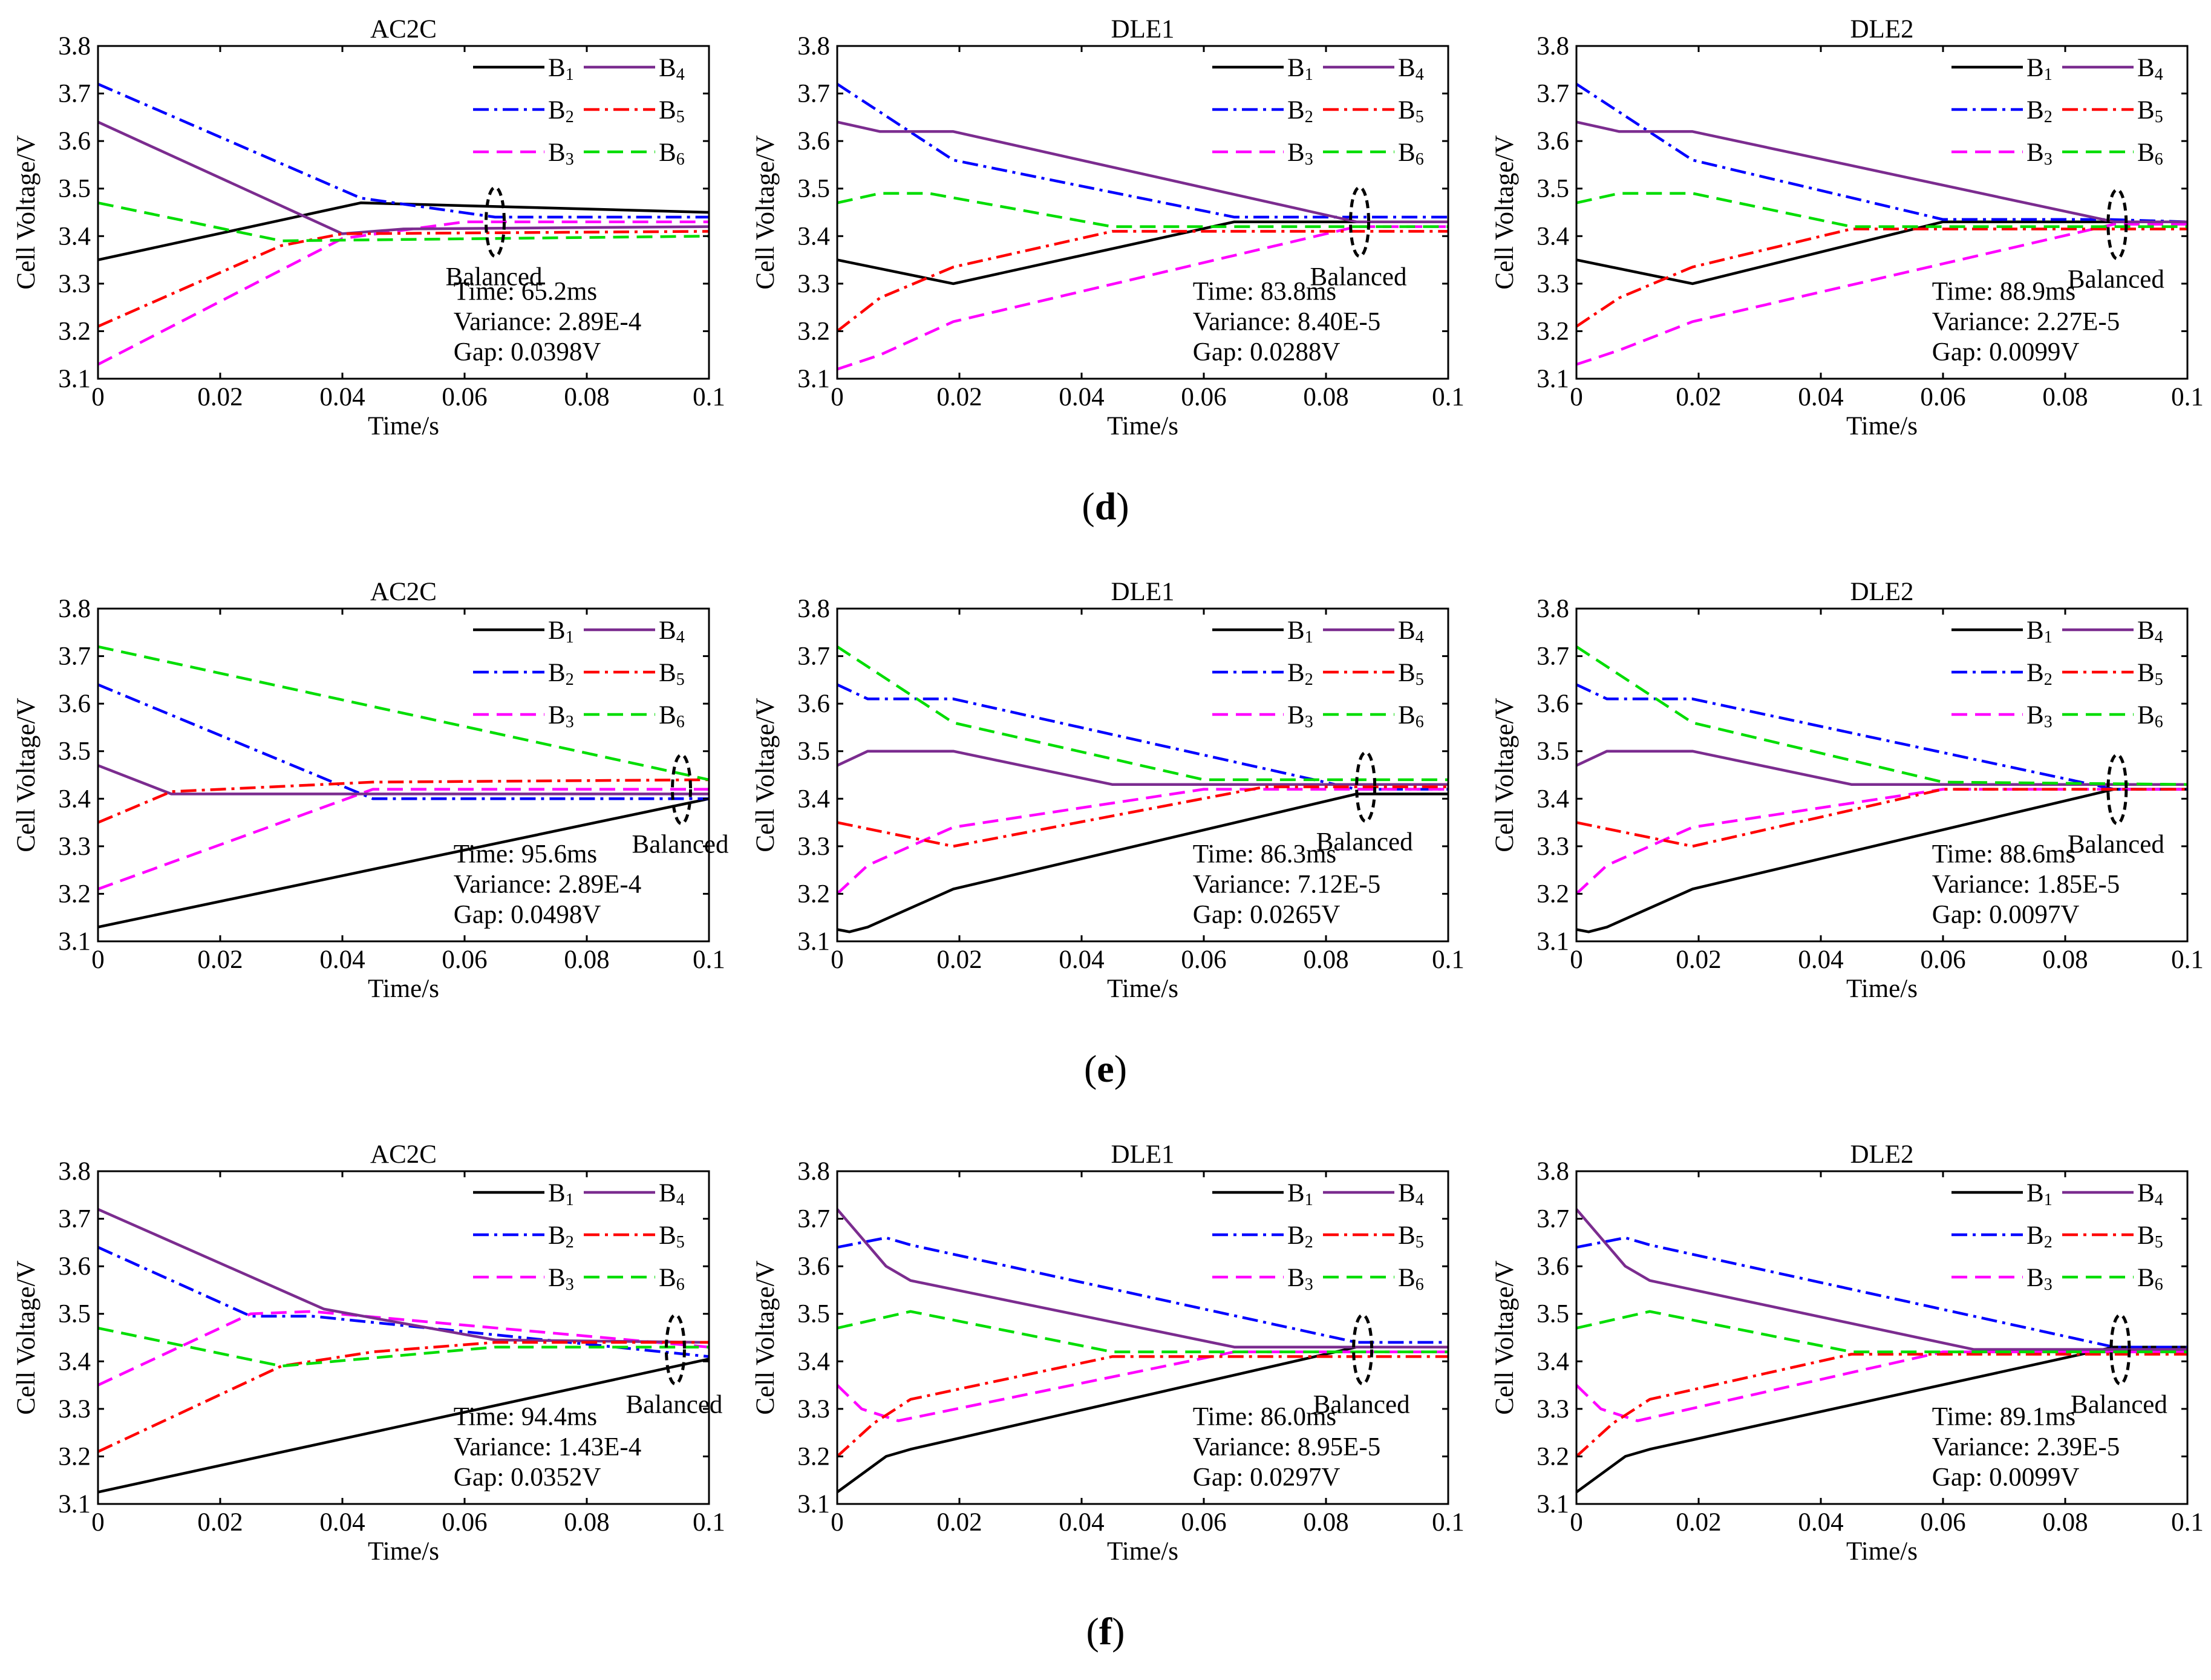  What do you see at coordinates (1105, 506) in the screenshot?
I see `subfigure-label-d: (d)` at bounding box center [1105, 506].